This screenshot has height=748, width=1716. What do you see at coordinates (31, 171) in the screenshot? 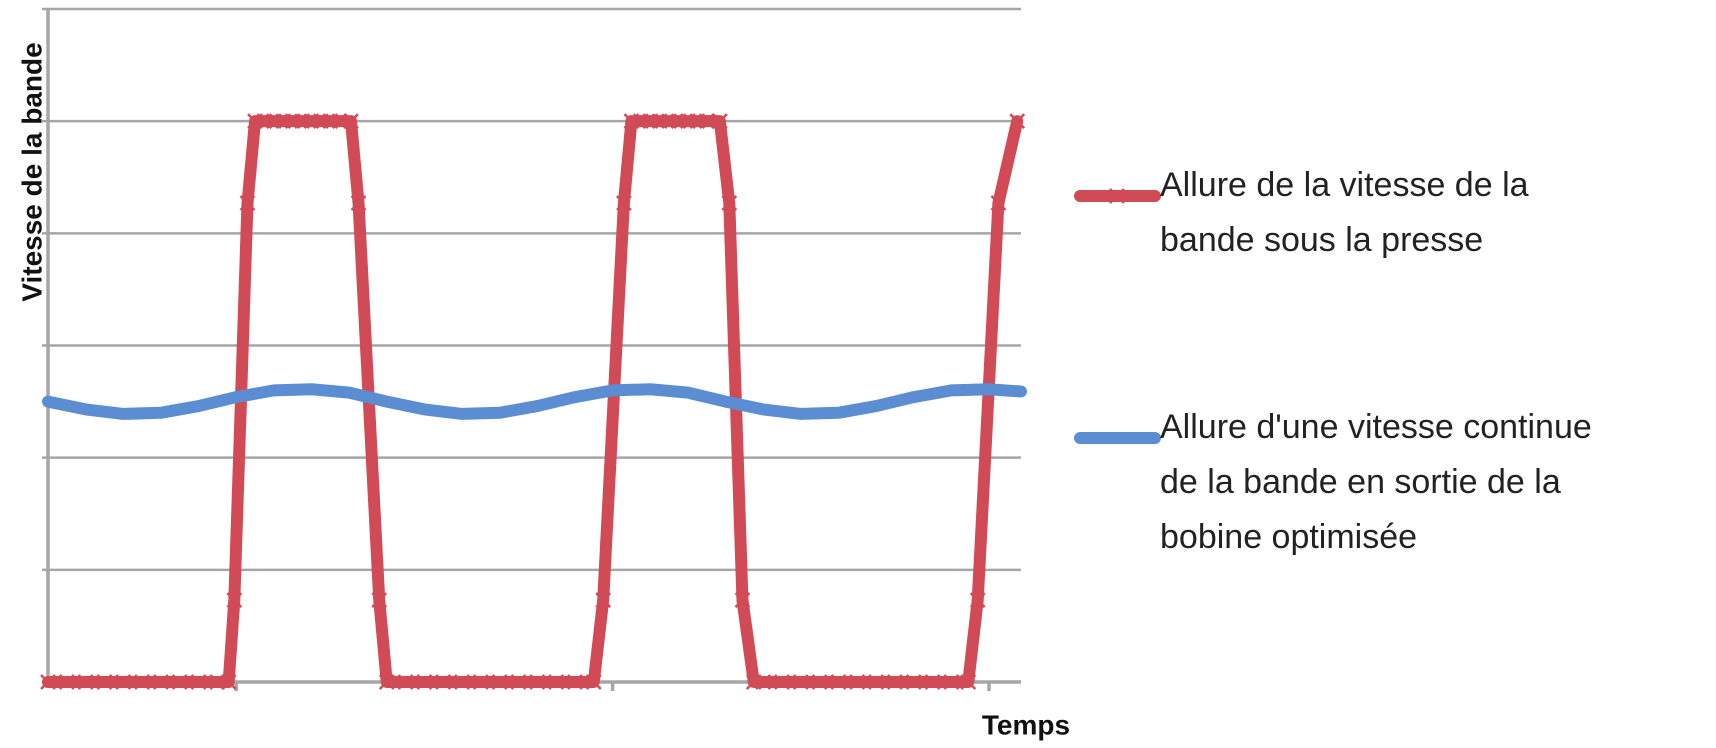
I see `y-axis-title: Vitesse de la bande` at bounding box center [31, 171].